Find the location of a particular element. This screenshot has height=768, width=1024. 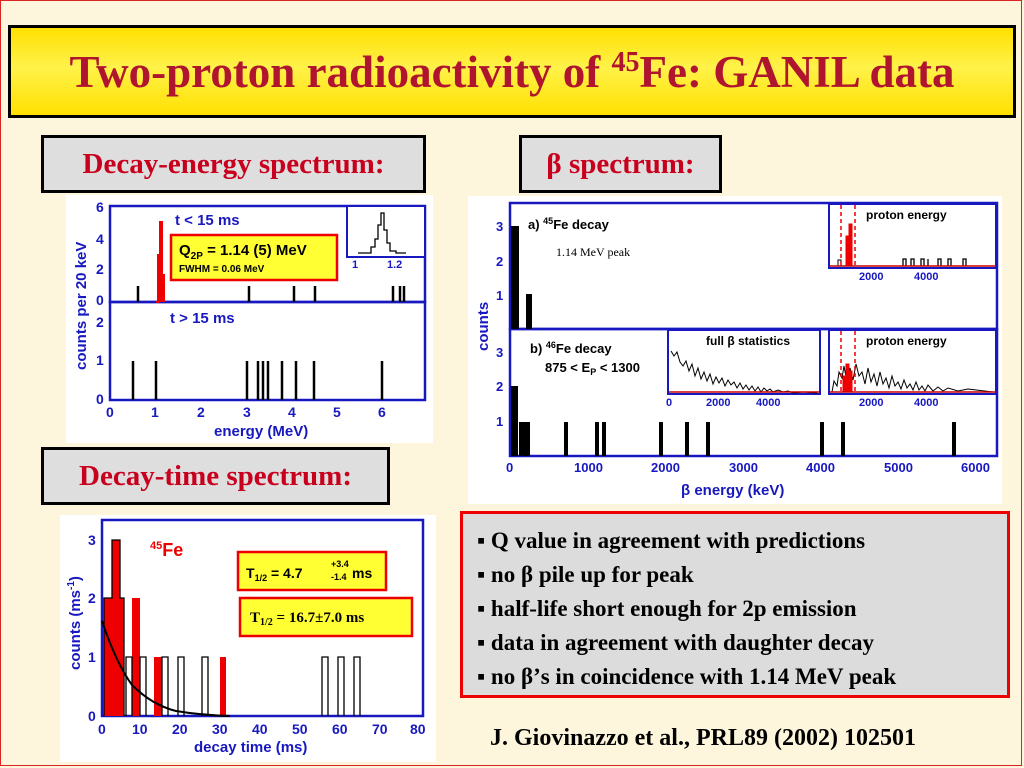

bottom-inset-peak is located at coordinates (847, 377).